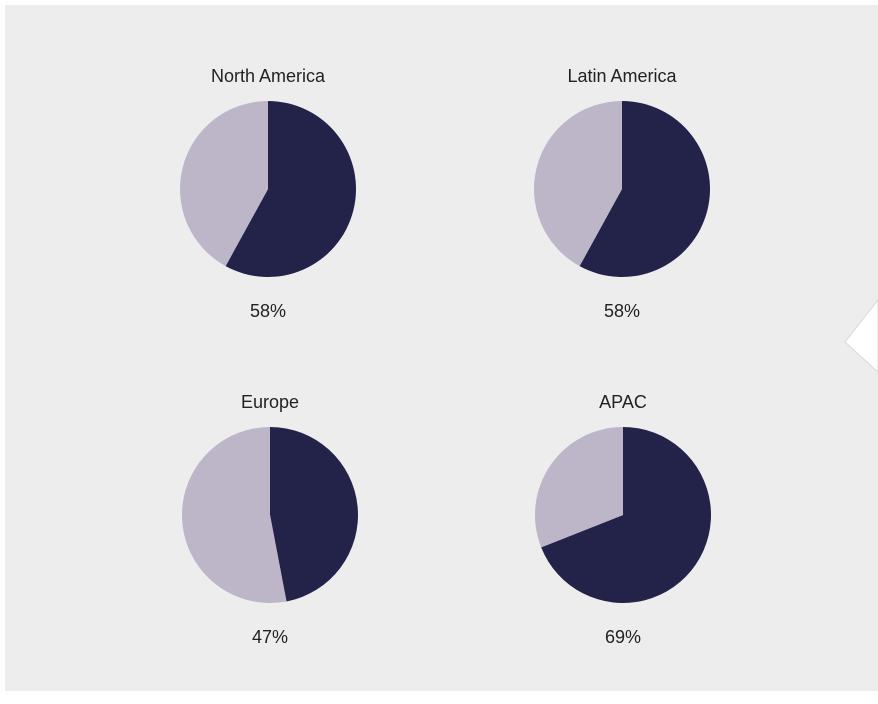  What do you see at coordinates (270, 637) in the screenshot?
I see `value-label: 47%` at bounding box center [270, 637].